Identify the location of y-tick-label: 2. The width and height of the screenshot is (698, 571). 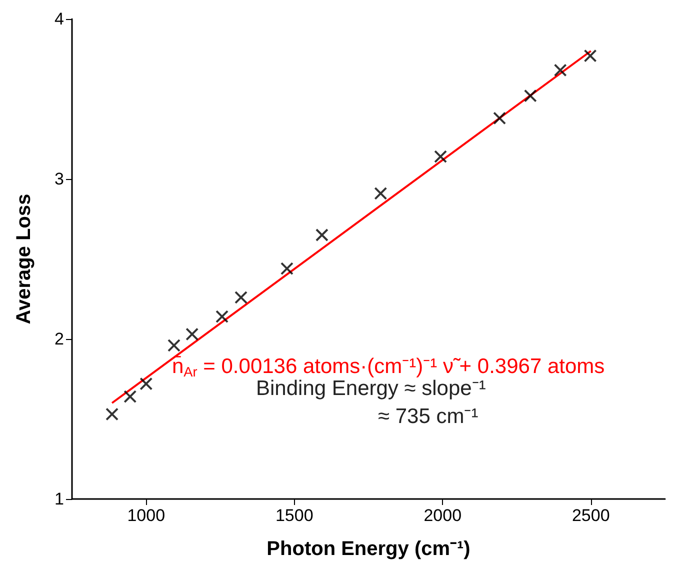
(59, 339).